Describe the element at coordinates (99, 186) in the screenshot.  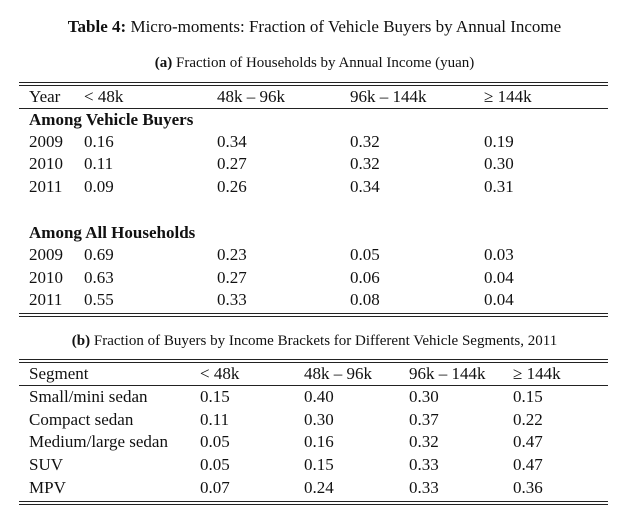
I see `value-cell: 0.09` at that location.